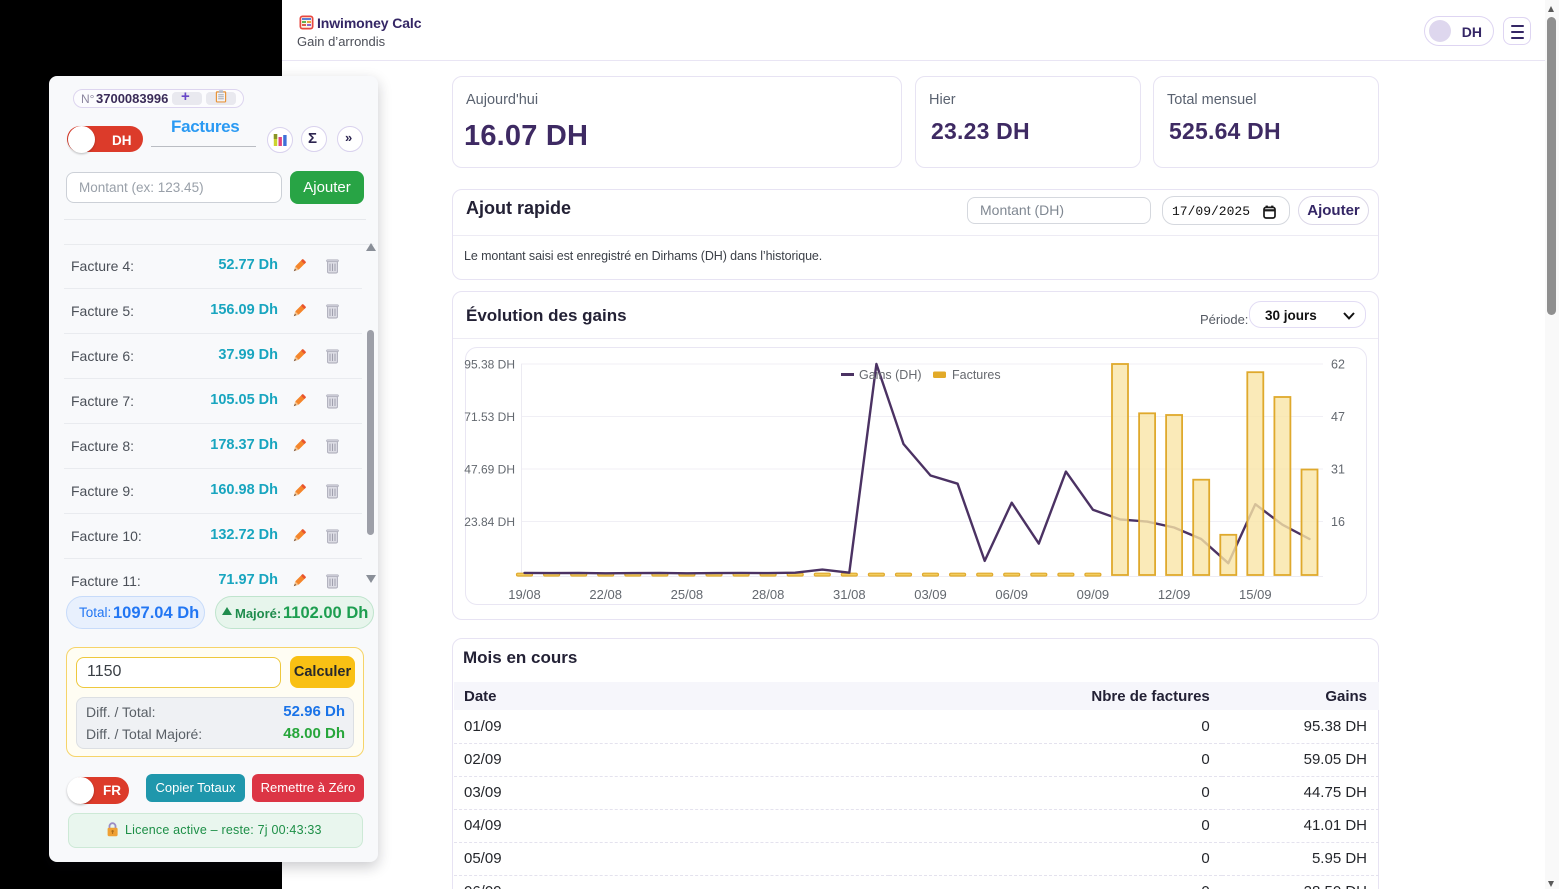  Describe the element at coordinates (1338, 470) in the screenshot. I see `svg-text: 31` at that location.